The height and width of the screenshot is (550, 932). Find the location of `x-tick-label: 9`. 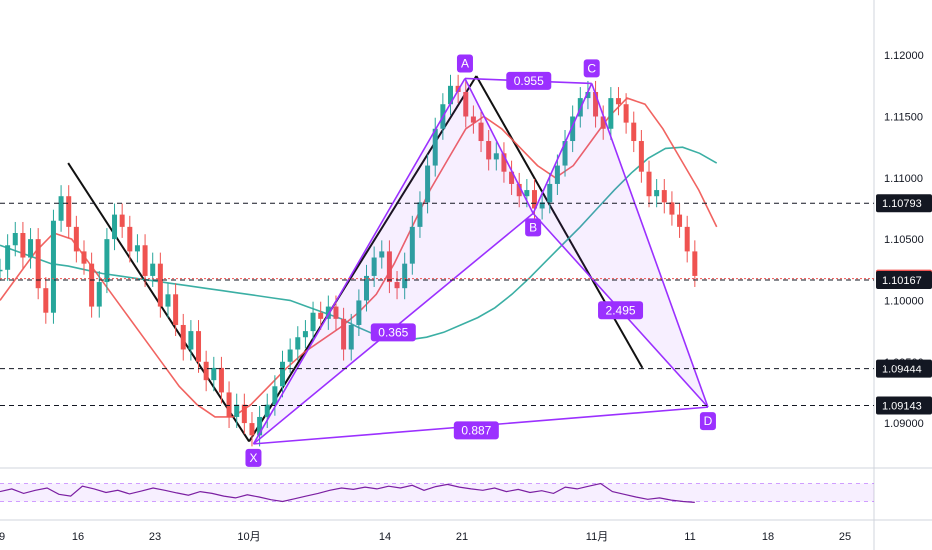

x-tick-label: 9 is located at coordinates (2, 537).